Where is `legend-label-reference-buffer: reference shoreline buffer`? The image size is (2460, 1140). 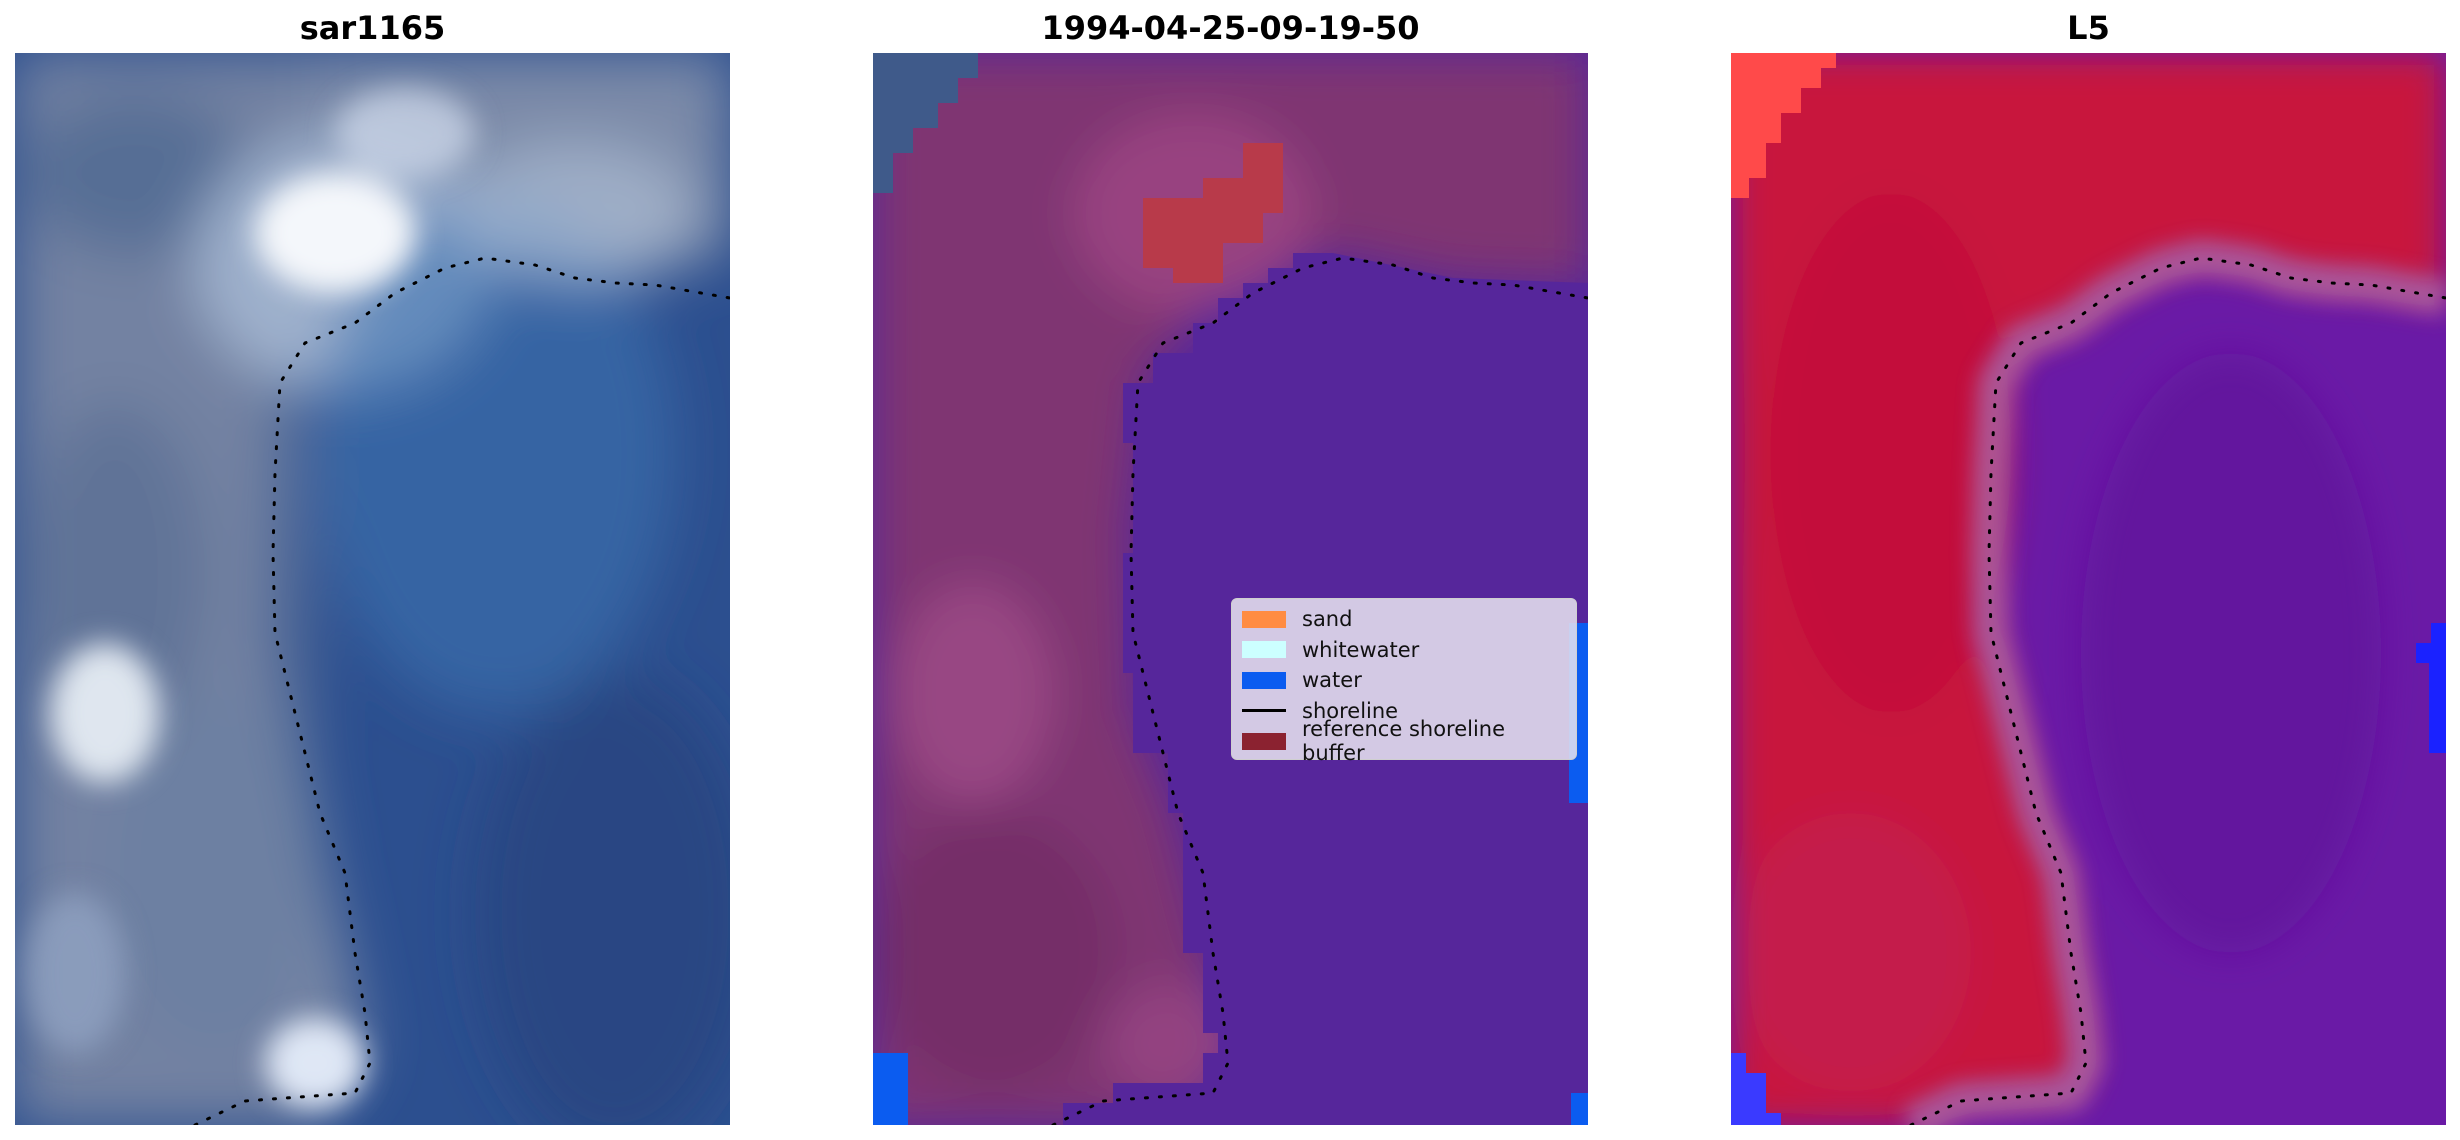
legend-label-reference-buffer: reference shoreline buffer is located at coordinates (1404, 741).